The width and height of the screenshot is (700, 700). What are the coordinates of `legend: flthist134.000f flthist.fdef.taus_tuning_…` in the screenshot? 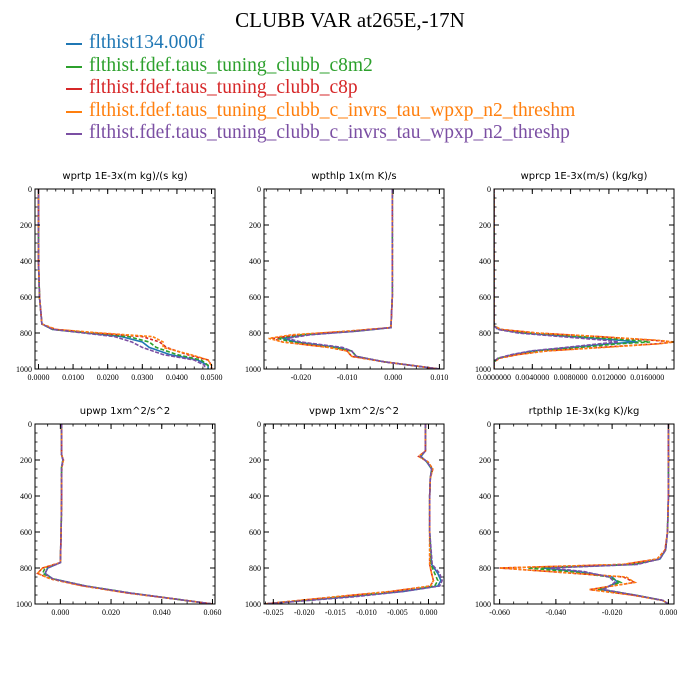 It's located at (320, 88).